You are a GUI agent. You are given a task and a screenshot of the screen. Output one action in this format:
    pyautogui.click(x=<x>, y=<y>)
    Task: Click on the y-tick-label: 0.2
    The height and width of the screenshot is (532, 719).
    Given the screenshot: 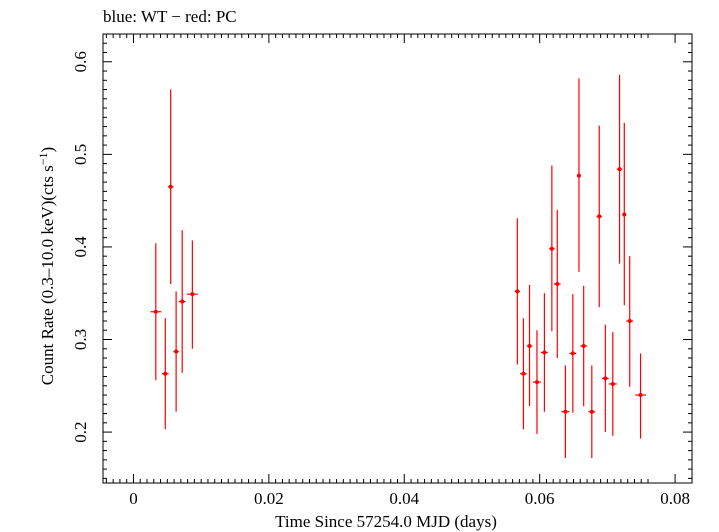 What is the action you would take?
    pyautogui.click(x=80, y=431)
    